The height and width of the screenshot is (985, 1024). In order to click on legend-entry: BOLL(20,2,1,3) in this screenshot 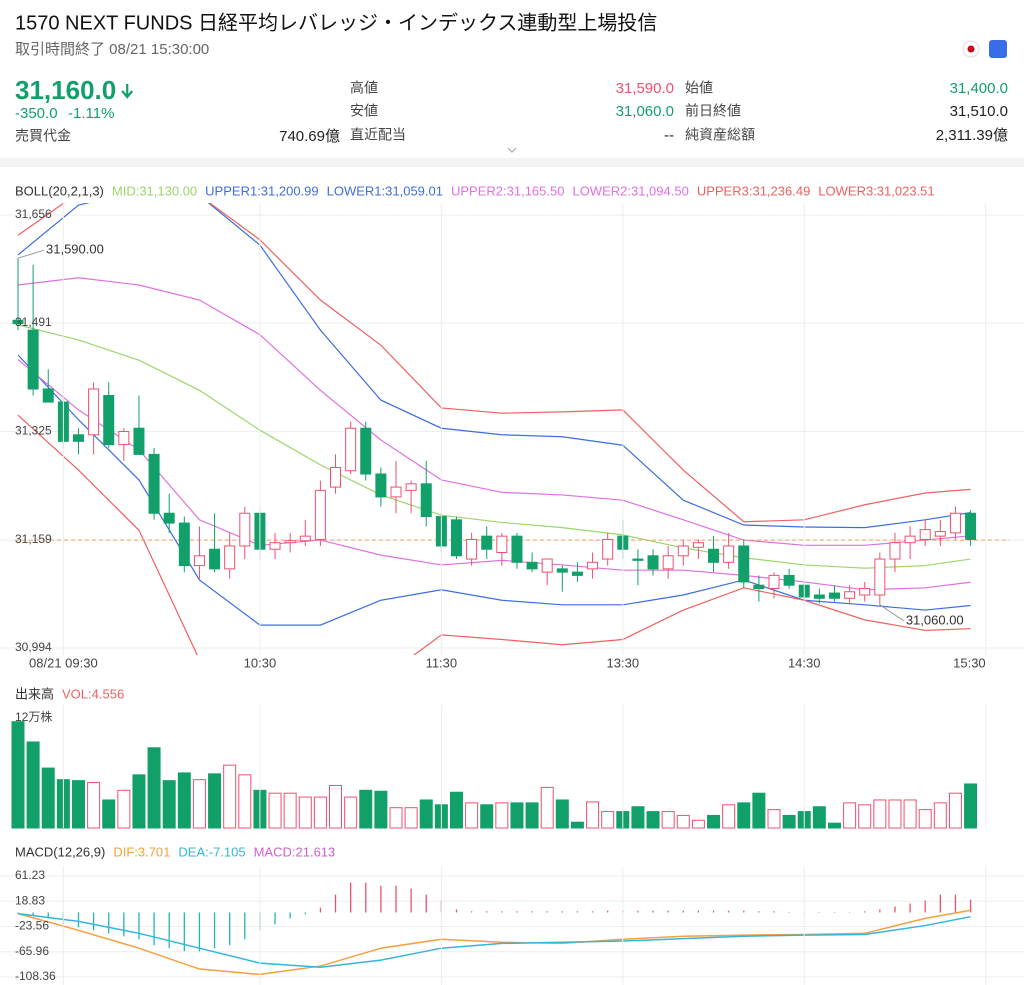, I will do `click(59, 190)`.